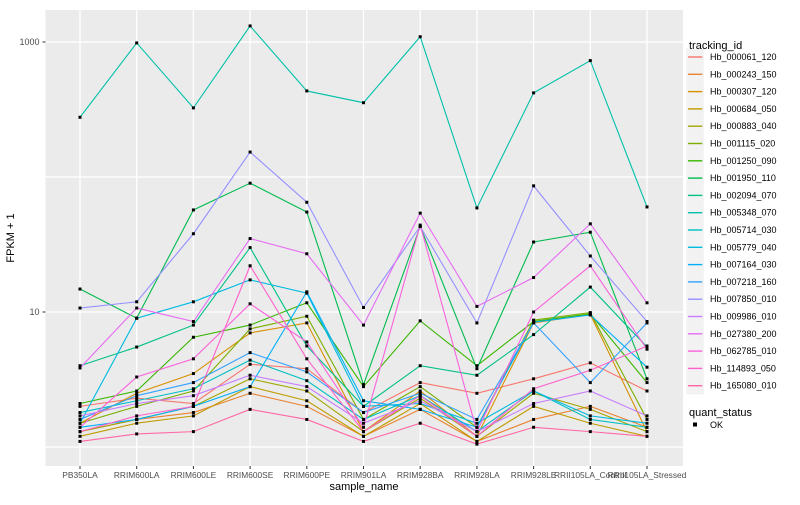  What do you see at coordinates (731, 126) in the screenshot?
I see `legend-item: Hb_000883_040` at bounding box center [731, 126].